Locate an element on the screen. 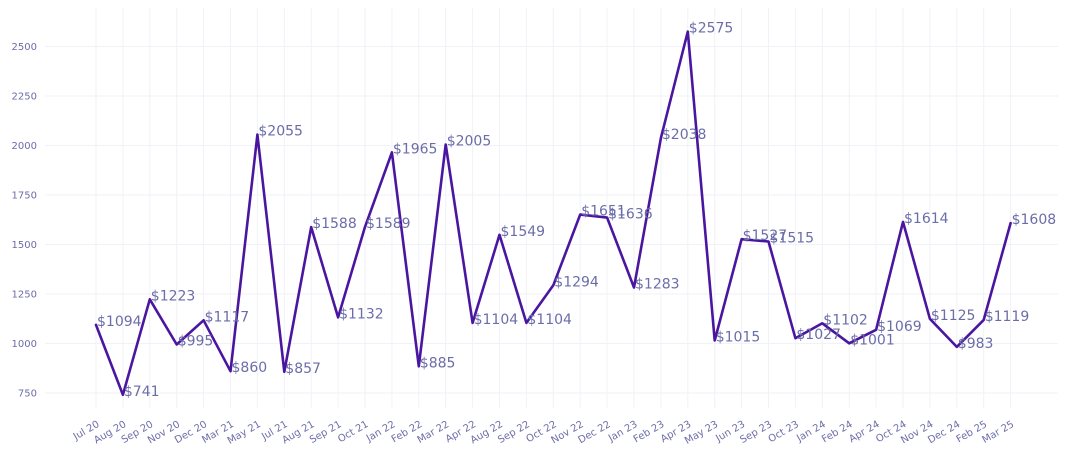 The height and width of the screenshot is (465, 1070). y-tick-label: 2000 is located at coordinates (24, 146).